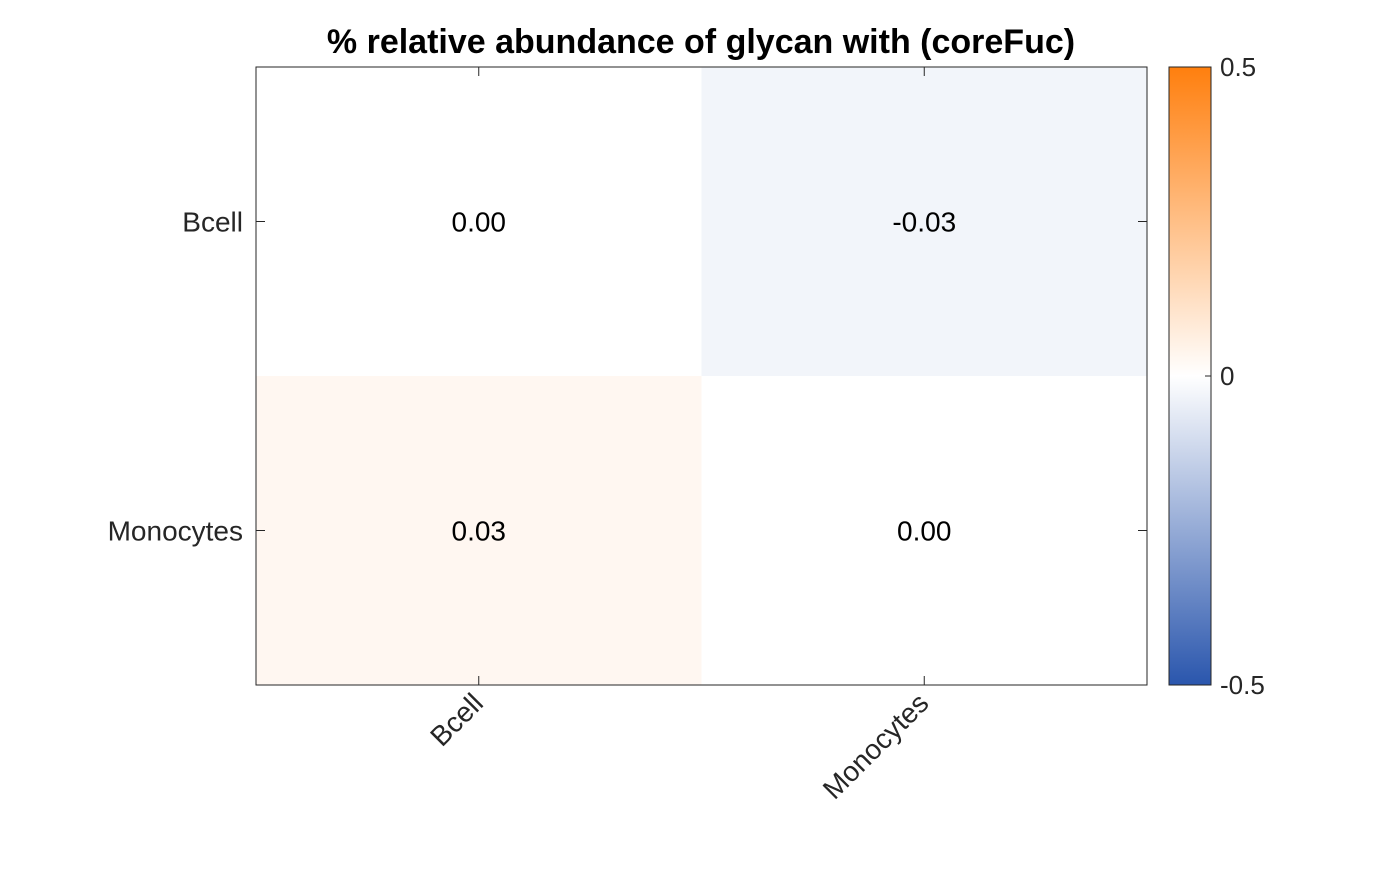 The image size is (1381, 877). Describe the element at coordinates (1227, 376) in the screenshot. I see `colorbar-tick-label: 0` at that location.